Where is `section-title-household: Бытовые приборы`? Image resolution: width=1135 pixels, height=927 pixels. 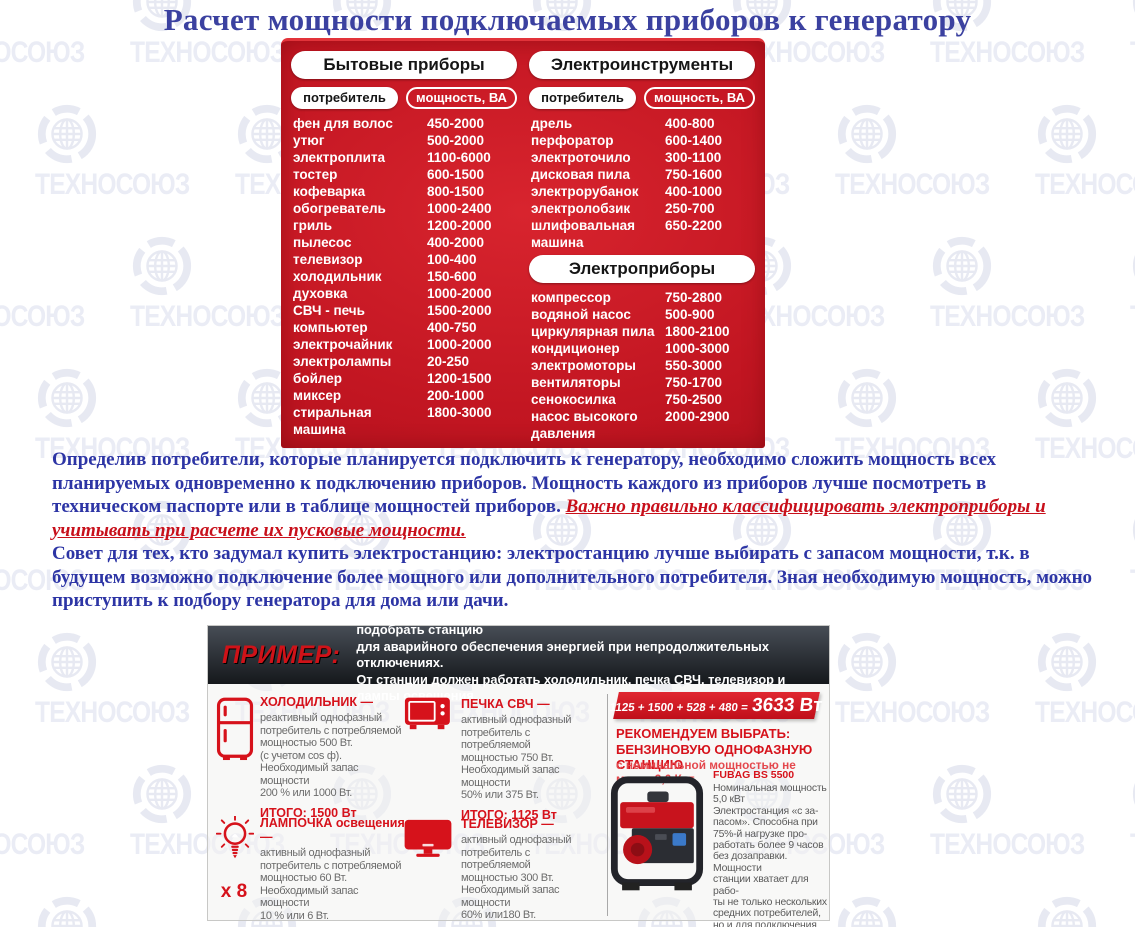 section-title-household: Бытовые приборы is located at coordinates (404, 65).